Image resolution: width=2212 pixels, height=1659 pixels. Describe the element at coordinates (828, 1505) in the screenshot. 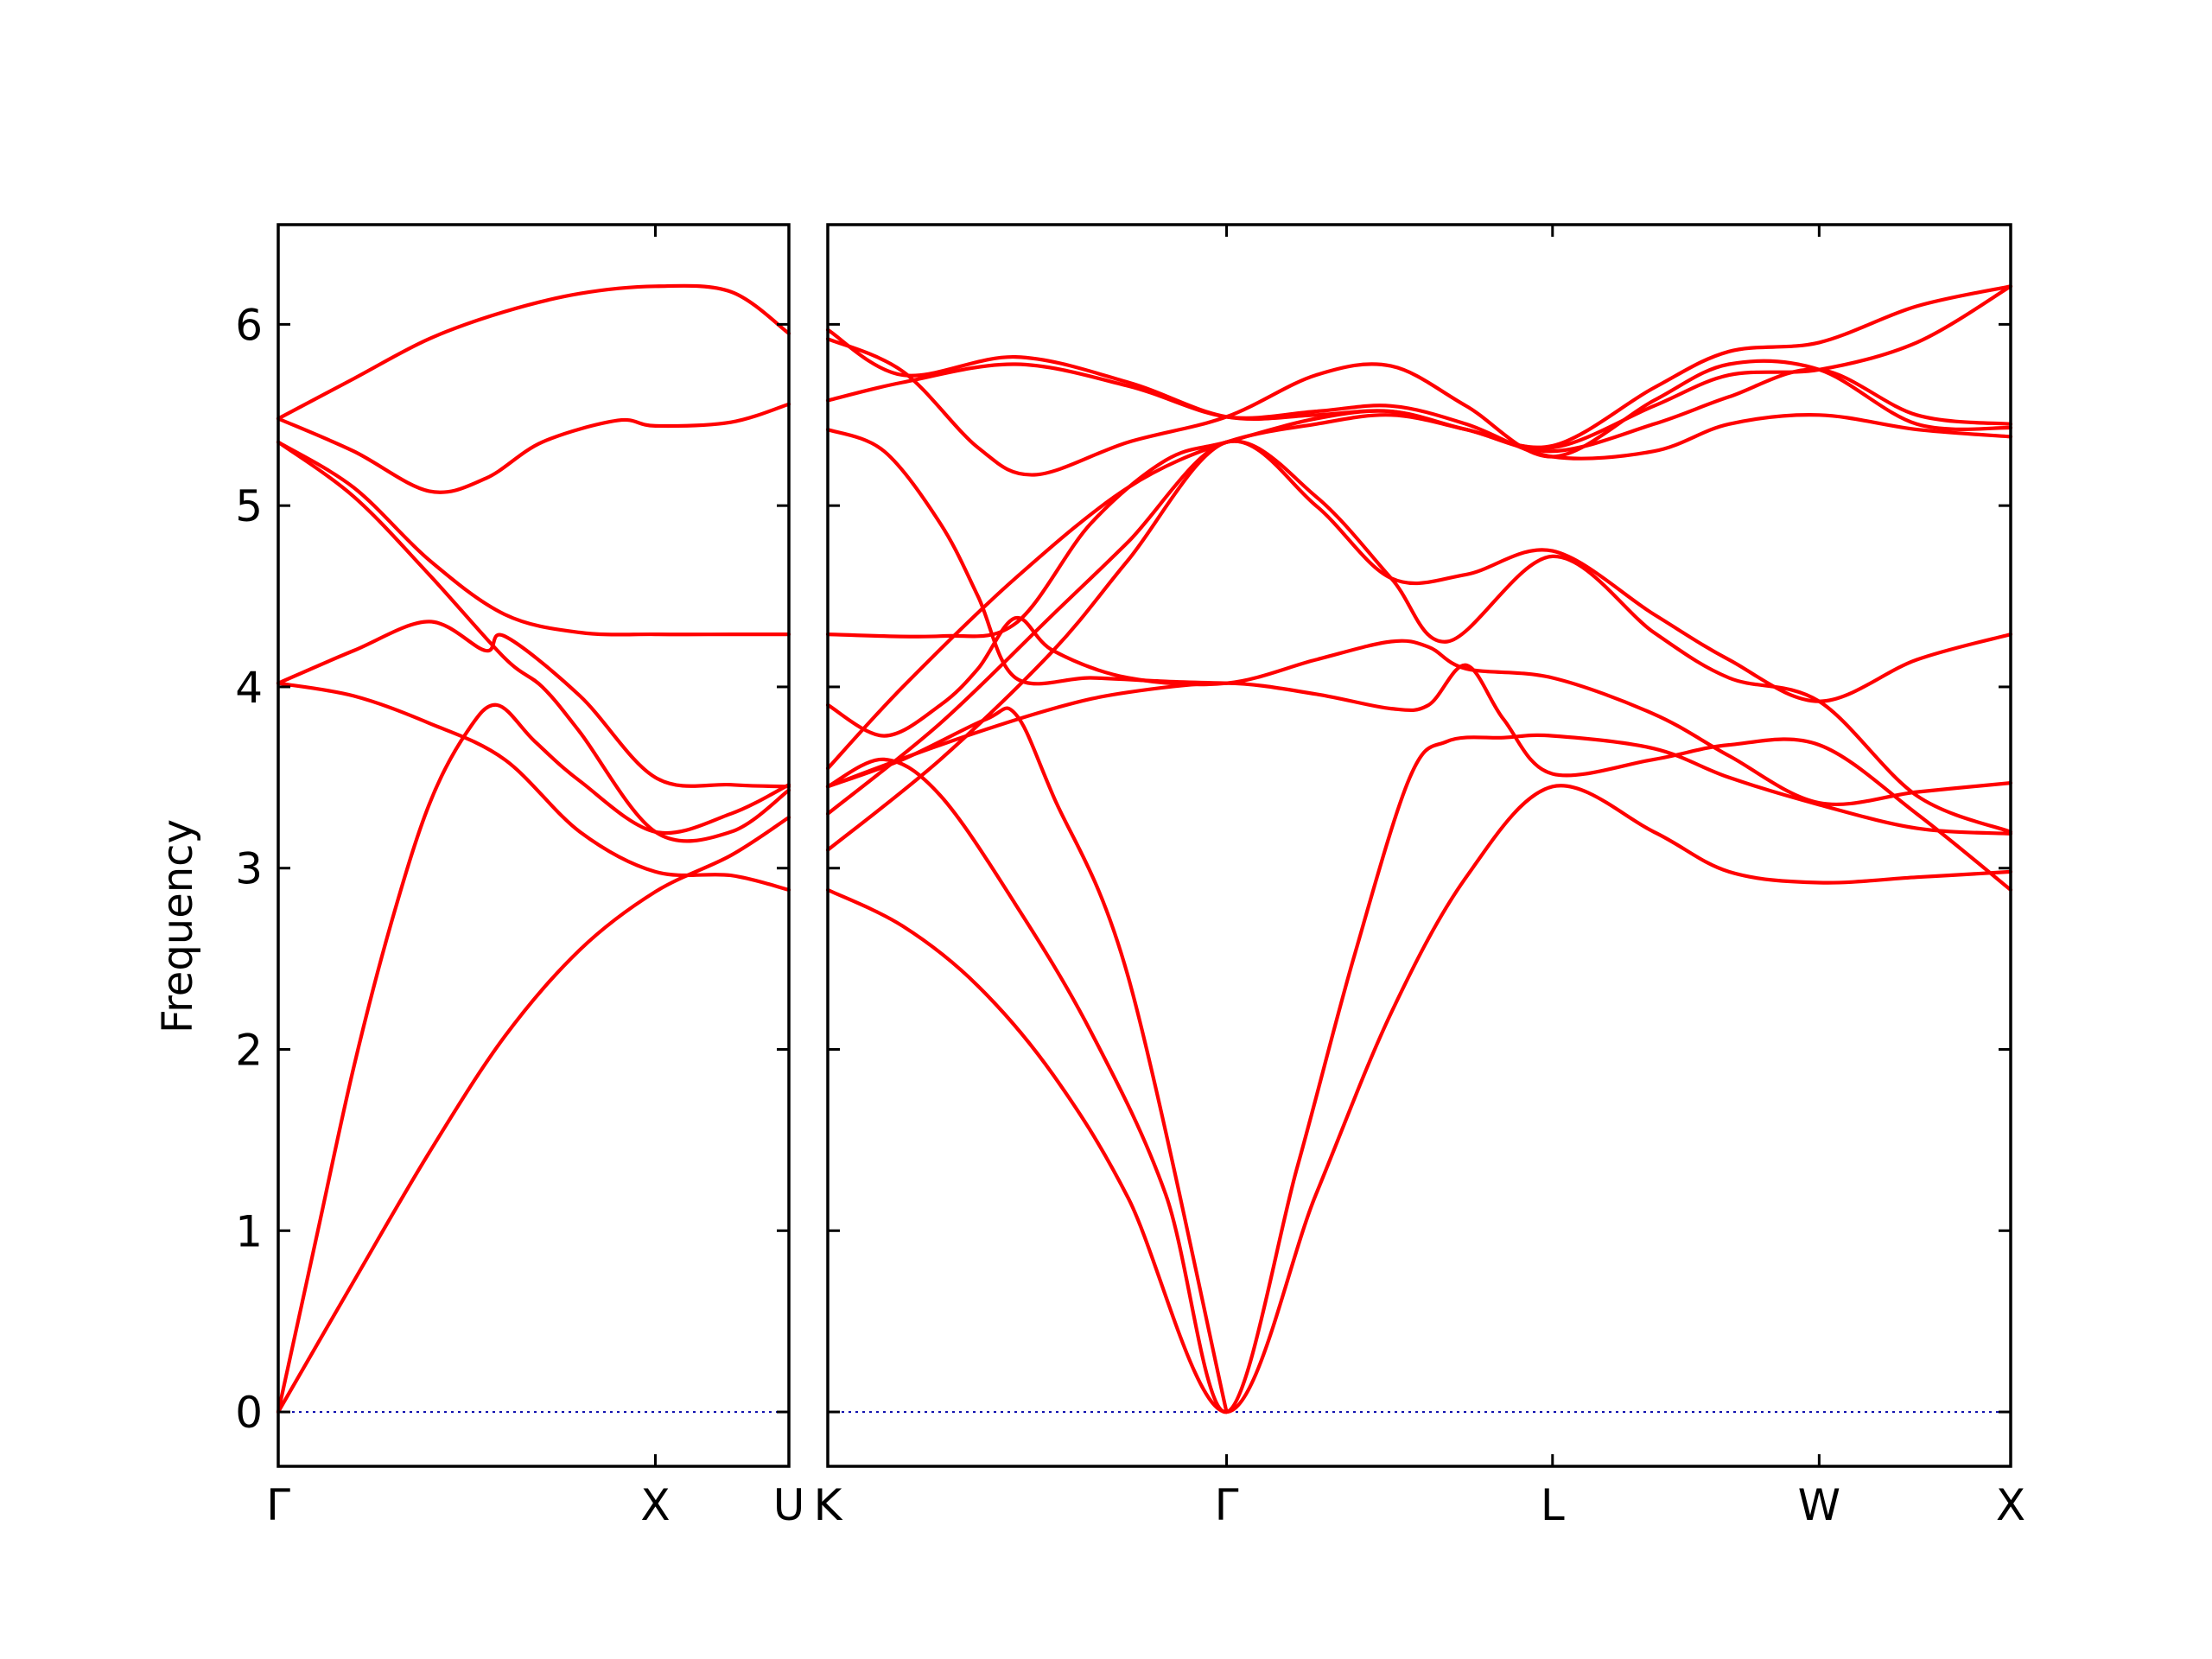

I see `x-tick-label: K` at that location.